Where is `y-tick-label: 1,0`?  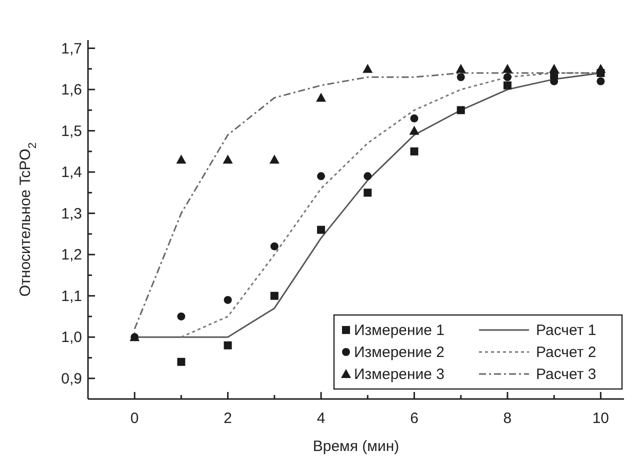 y-tick-label: 1,0 is located at coordinates (71, 337).